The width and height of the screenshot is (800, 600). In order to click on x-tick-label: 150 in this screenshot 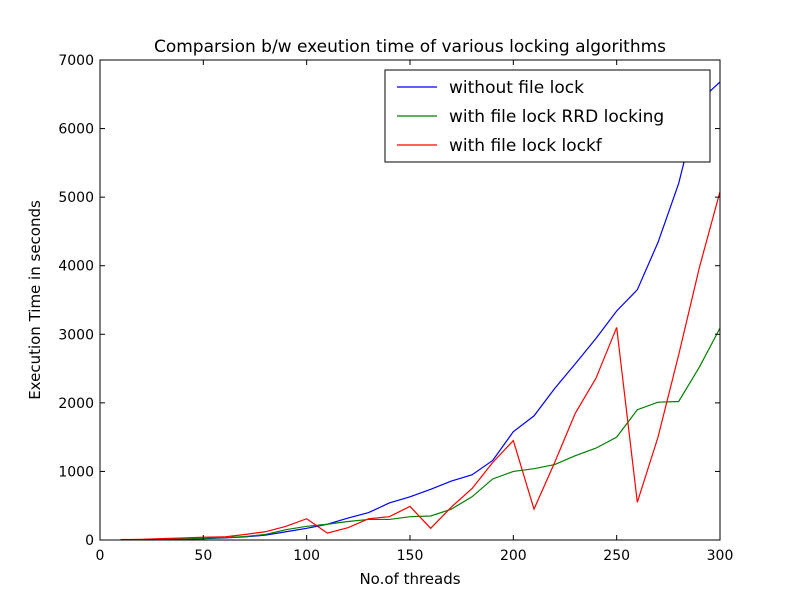, I will do `click(410, 556)`.